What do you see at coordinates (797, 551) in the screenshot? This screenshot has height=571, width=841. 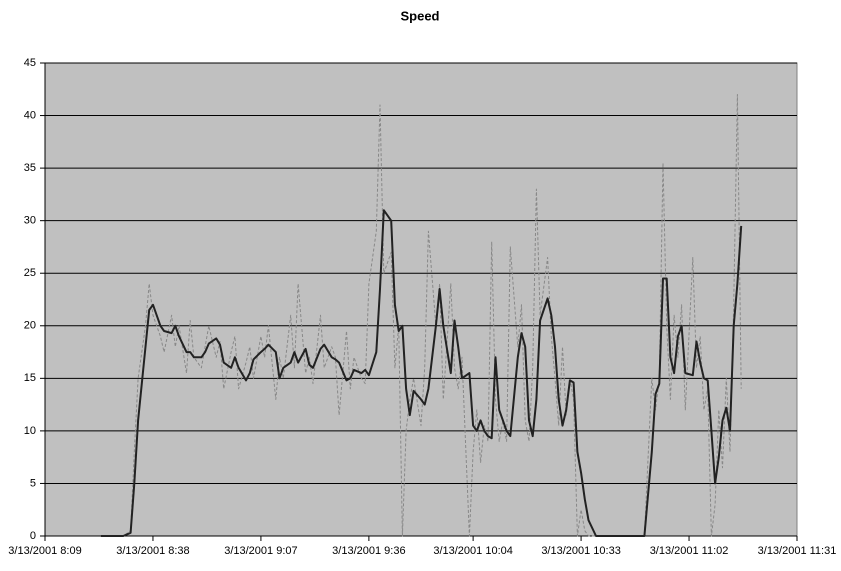 I see `x-tick-label: 3/13/2001 11:31` at bounding box center [797, 551].